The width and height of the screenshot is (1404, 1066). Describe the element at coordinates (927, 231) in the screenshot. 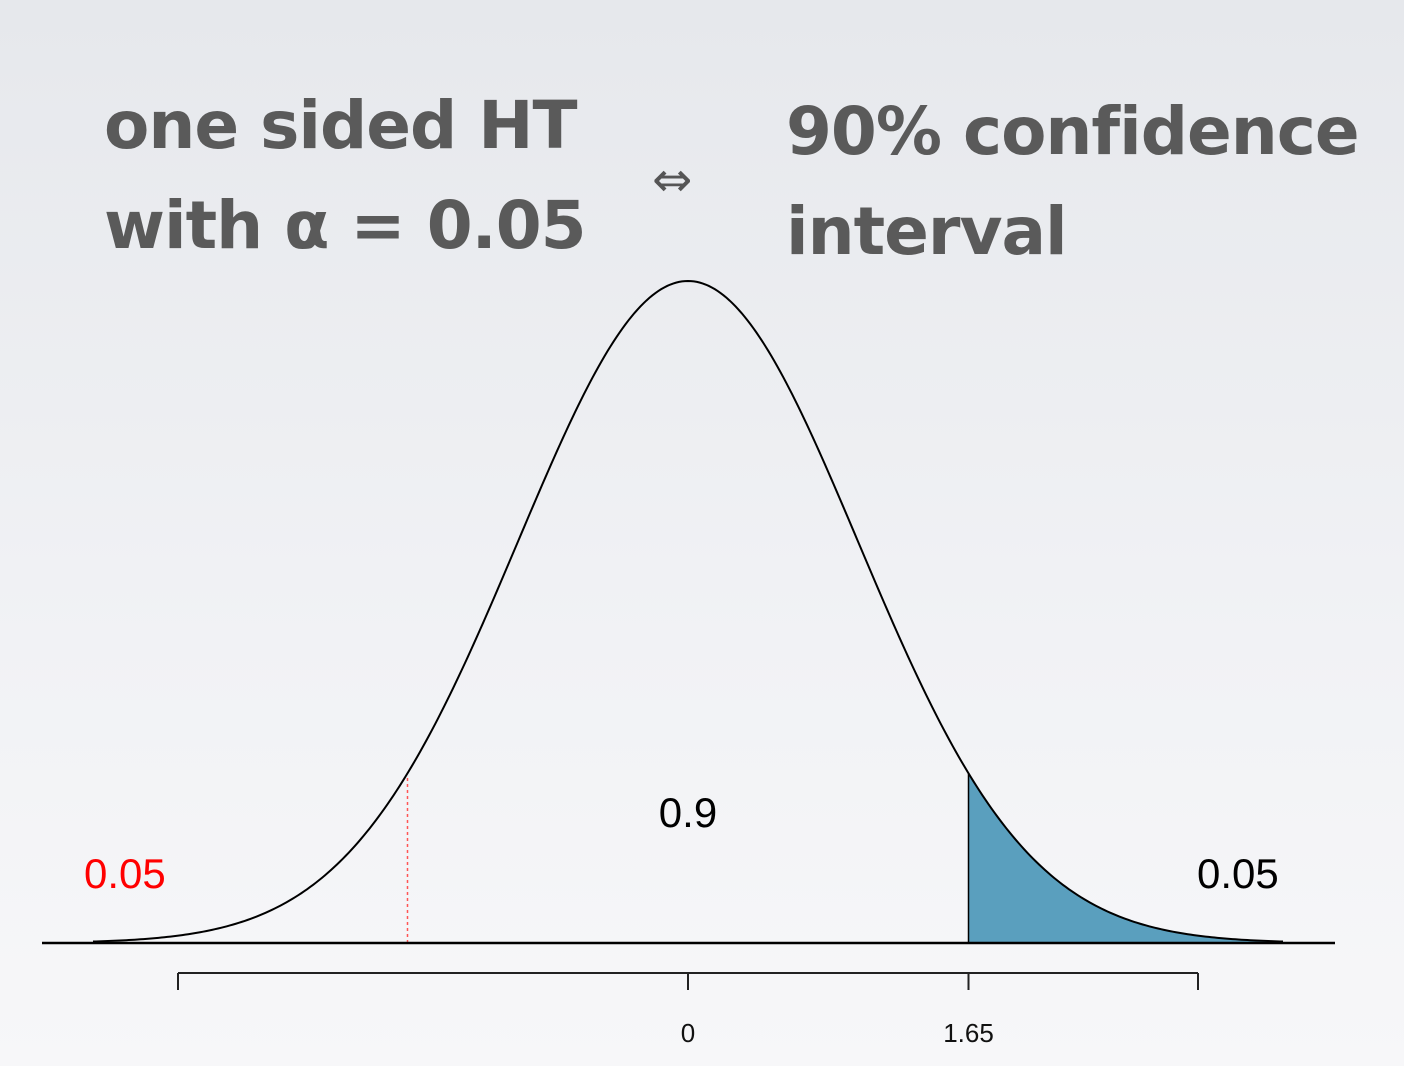

I see `heading-right-line-2: interval` at that location.